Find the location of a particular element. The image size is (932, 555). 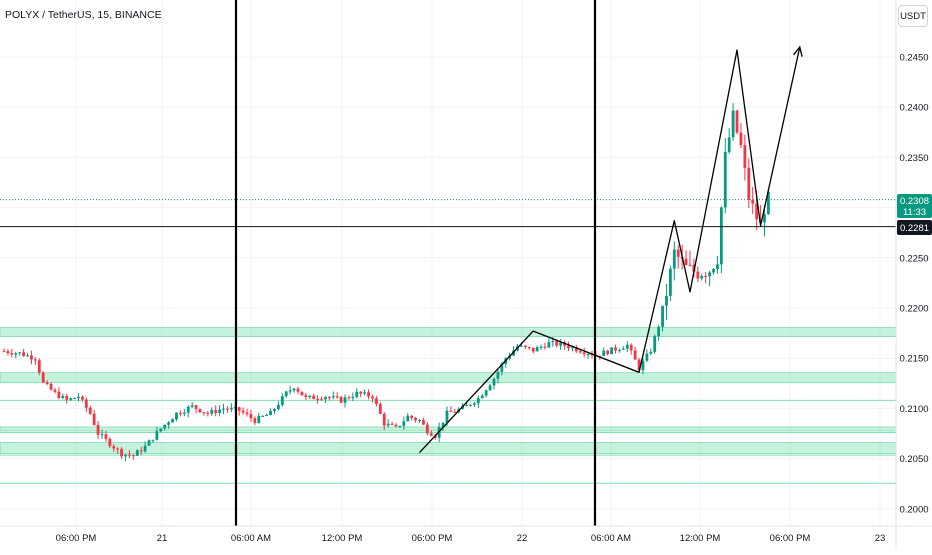

price-tick-label: 0.2150 is located at coordinates (913, 359).